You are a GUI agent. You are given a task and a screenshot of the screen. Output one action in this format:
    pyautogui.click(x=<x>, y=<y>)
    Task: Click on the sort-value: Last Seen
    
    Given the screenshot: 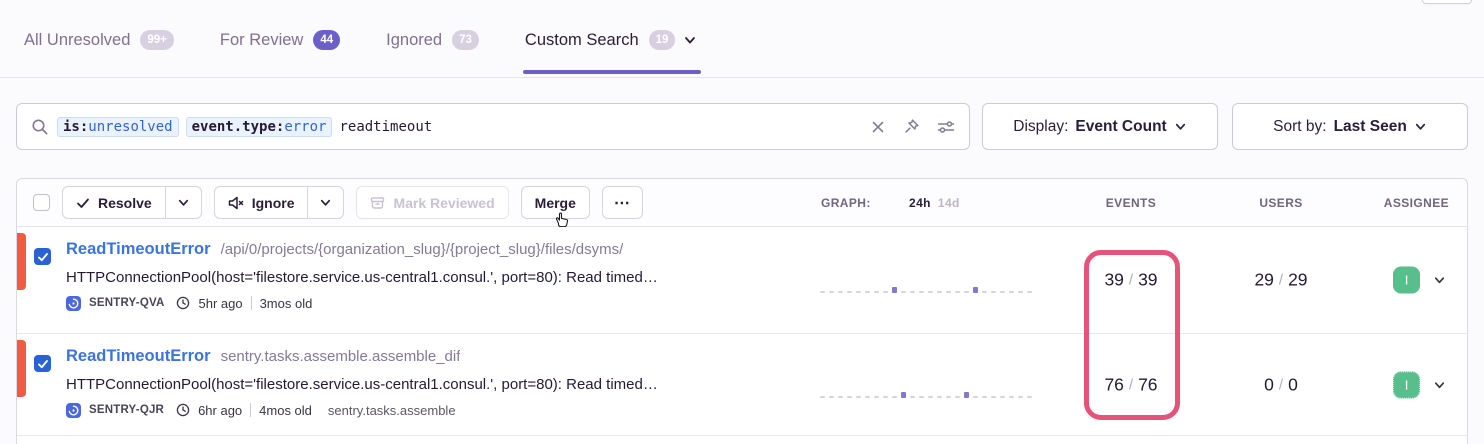 What is the action you would take?
    pyautogui.click(x=1370, y=126)
    